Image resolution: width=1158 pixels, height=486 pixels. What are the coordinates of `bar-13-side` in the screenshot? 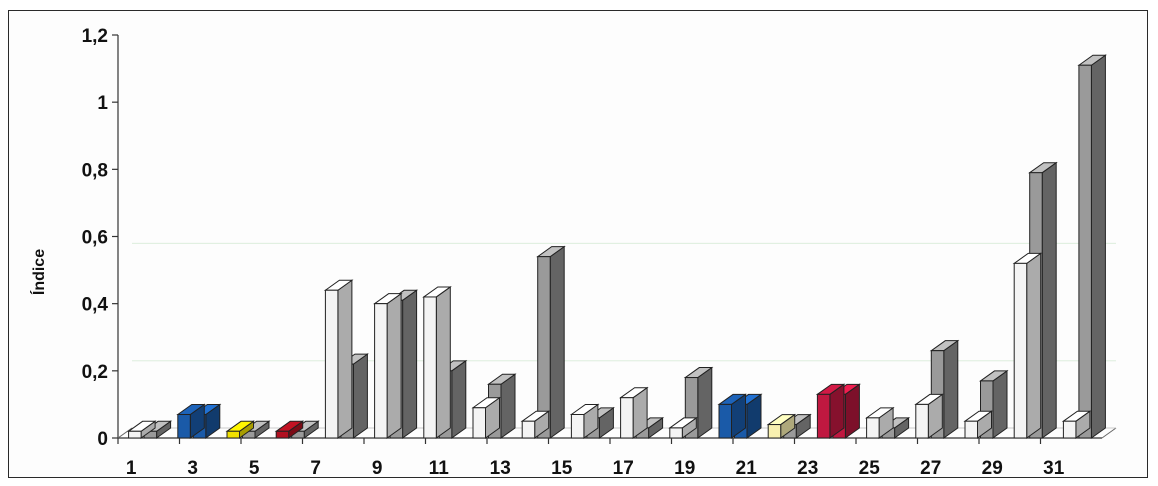 It's located at (443, 362).